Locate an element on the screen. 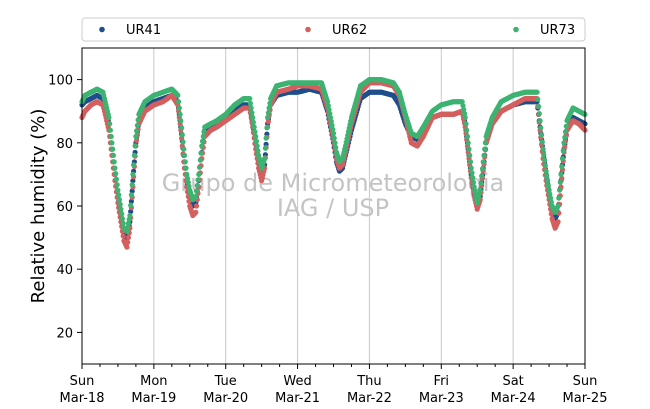 The image size is (650, 409). x-tick-label-date: Mar-25 is located at coordinates (585, 398).